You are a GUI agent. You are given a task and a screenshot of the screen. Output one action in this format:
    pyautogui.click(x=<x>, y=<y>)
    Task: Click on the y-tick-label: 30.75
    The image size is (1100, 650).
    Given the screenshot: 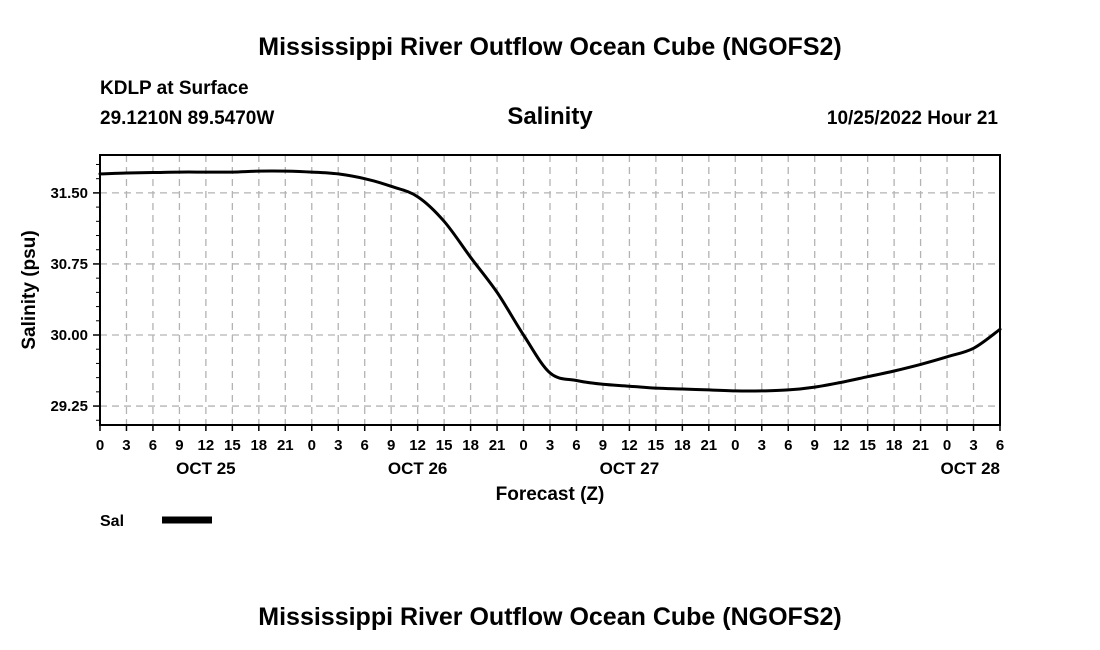 What is the action you would take?
    pyautogui.click(x=69, y=264)
    